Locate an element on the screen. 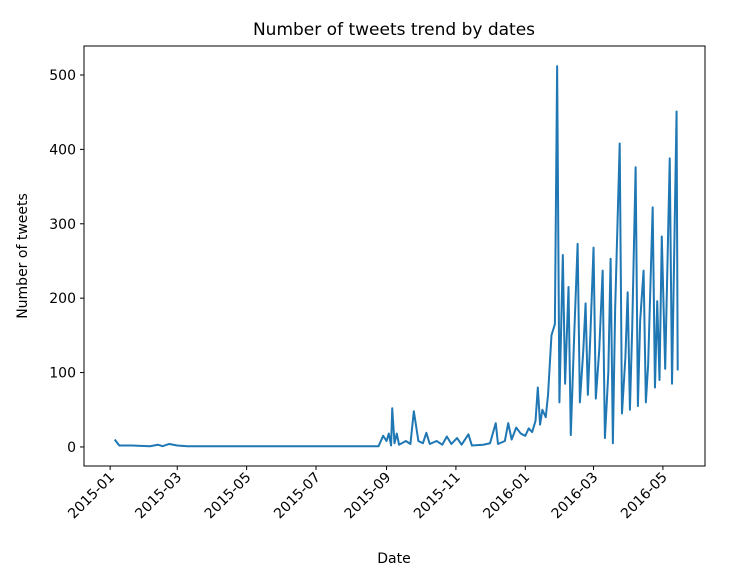 This screenshot has height=575, width=730. chart-title: Number of tweets trend by dates is located at coordinates (394, 30).